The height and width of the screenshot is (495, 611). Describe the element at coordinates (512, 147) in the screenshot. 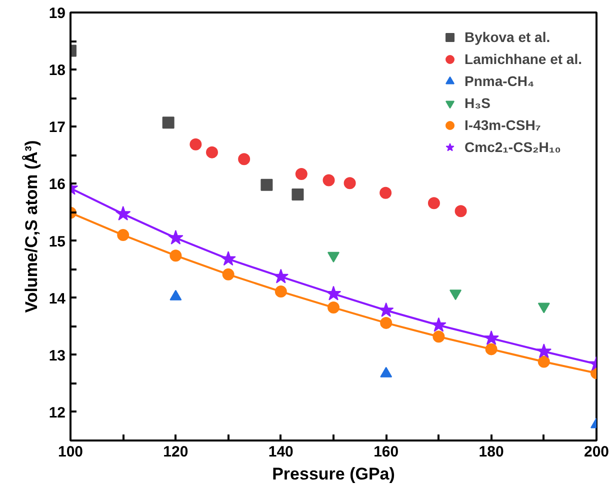

I see `legend-label: Cmc2₁-CS₂H₁₀` at that location.